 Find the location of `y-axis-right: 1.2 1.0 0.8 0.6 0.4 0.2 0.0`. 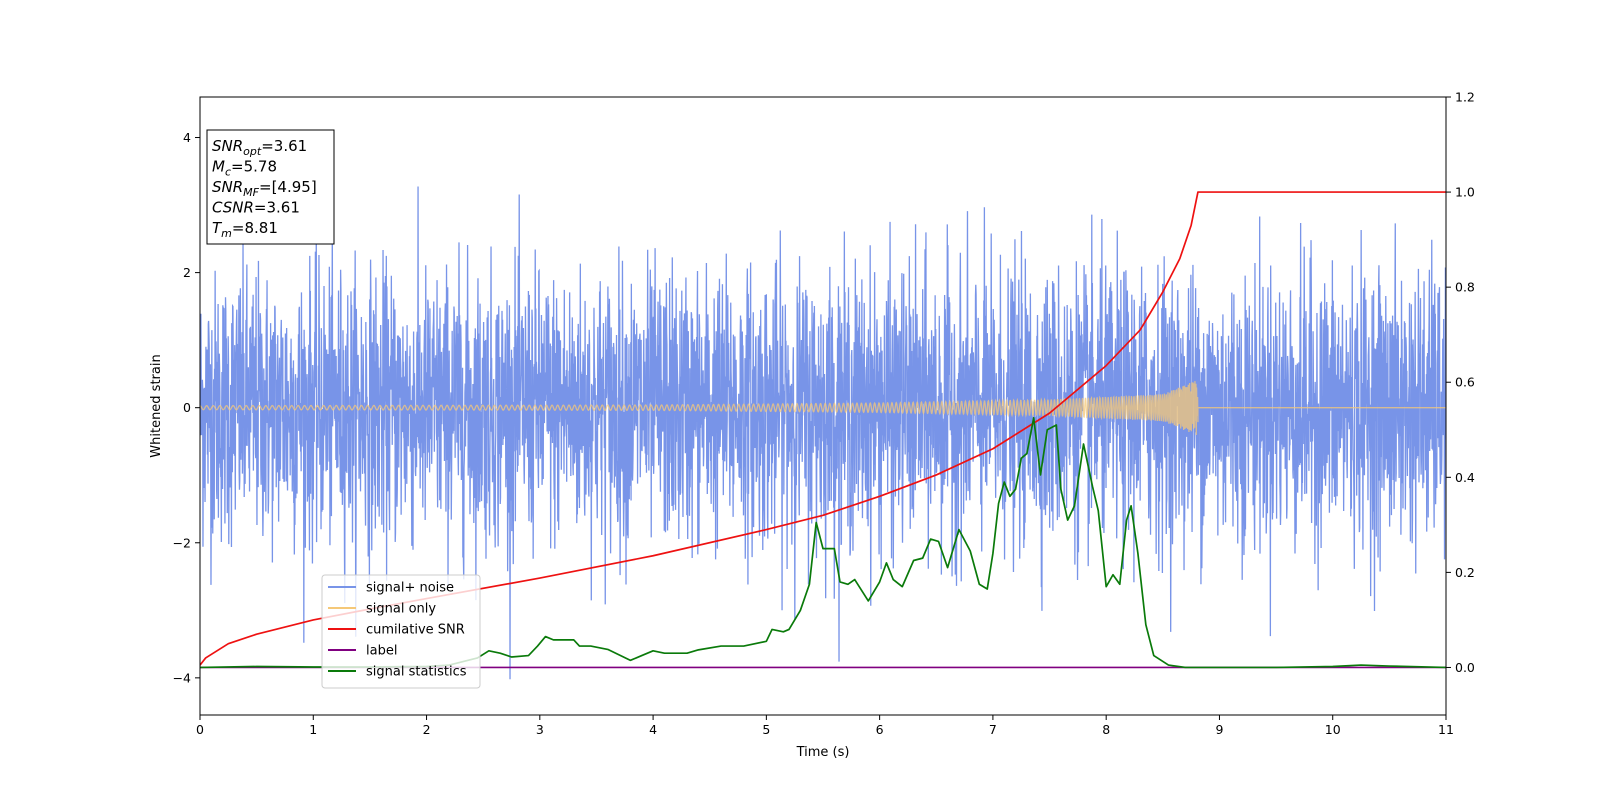

y-axis-right: 1.2 1.0 0.8 0.6 0.4 0.2 0.0 is located at coordinates (1460, 382).